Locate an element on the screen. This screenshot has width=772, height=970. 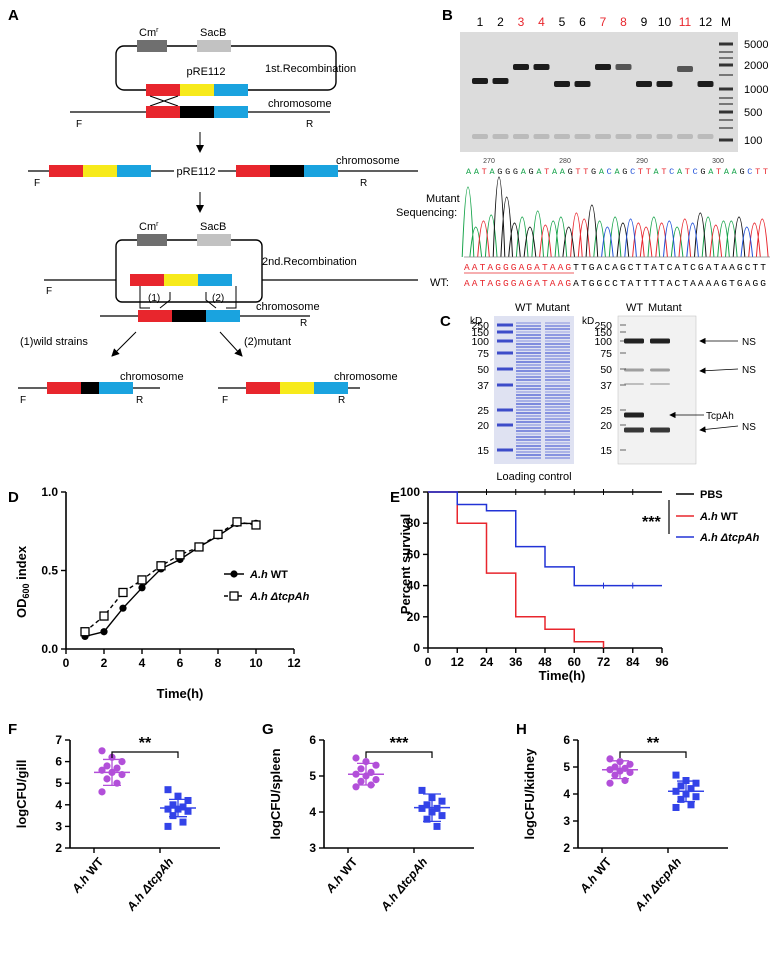
svg-text: A.h ΔtcpAh is located at coordinates (279, 597).